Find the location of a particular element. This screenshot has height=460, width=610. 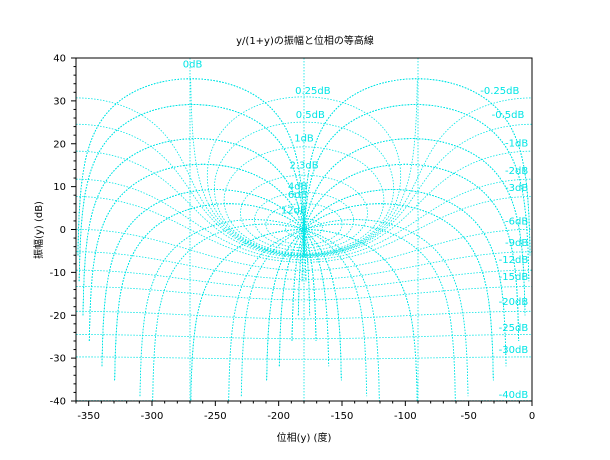

gain-label: -12dB is located at coordinates (514, 260).